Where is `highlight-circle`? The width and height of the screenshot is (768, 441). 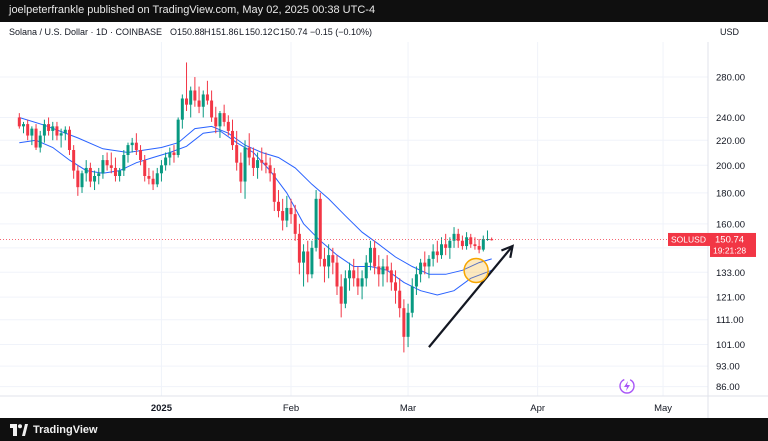
highlight-circle is located at coordinates (476, 270).